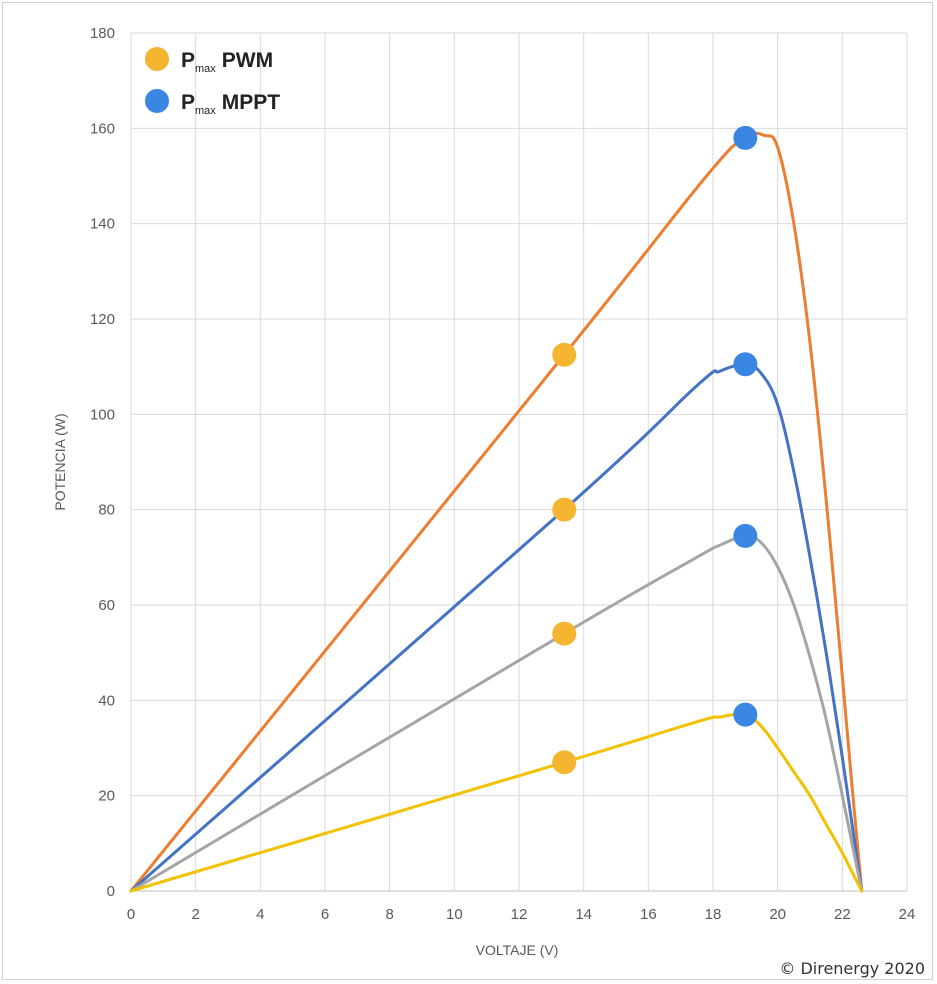 The image size is (937, 984). I want to click on legend-mppt-label: Pmax MPPT, so click(230, 104).